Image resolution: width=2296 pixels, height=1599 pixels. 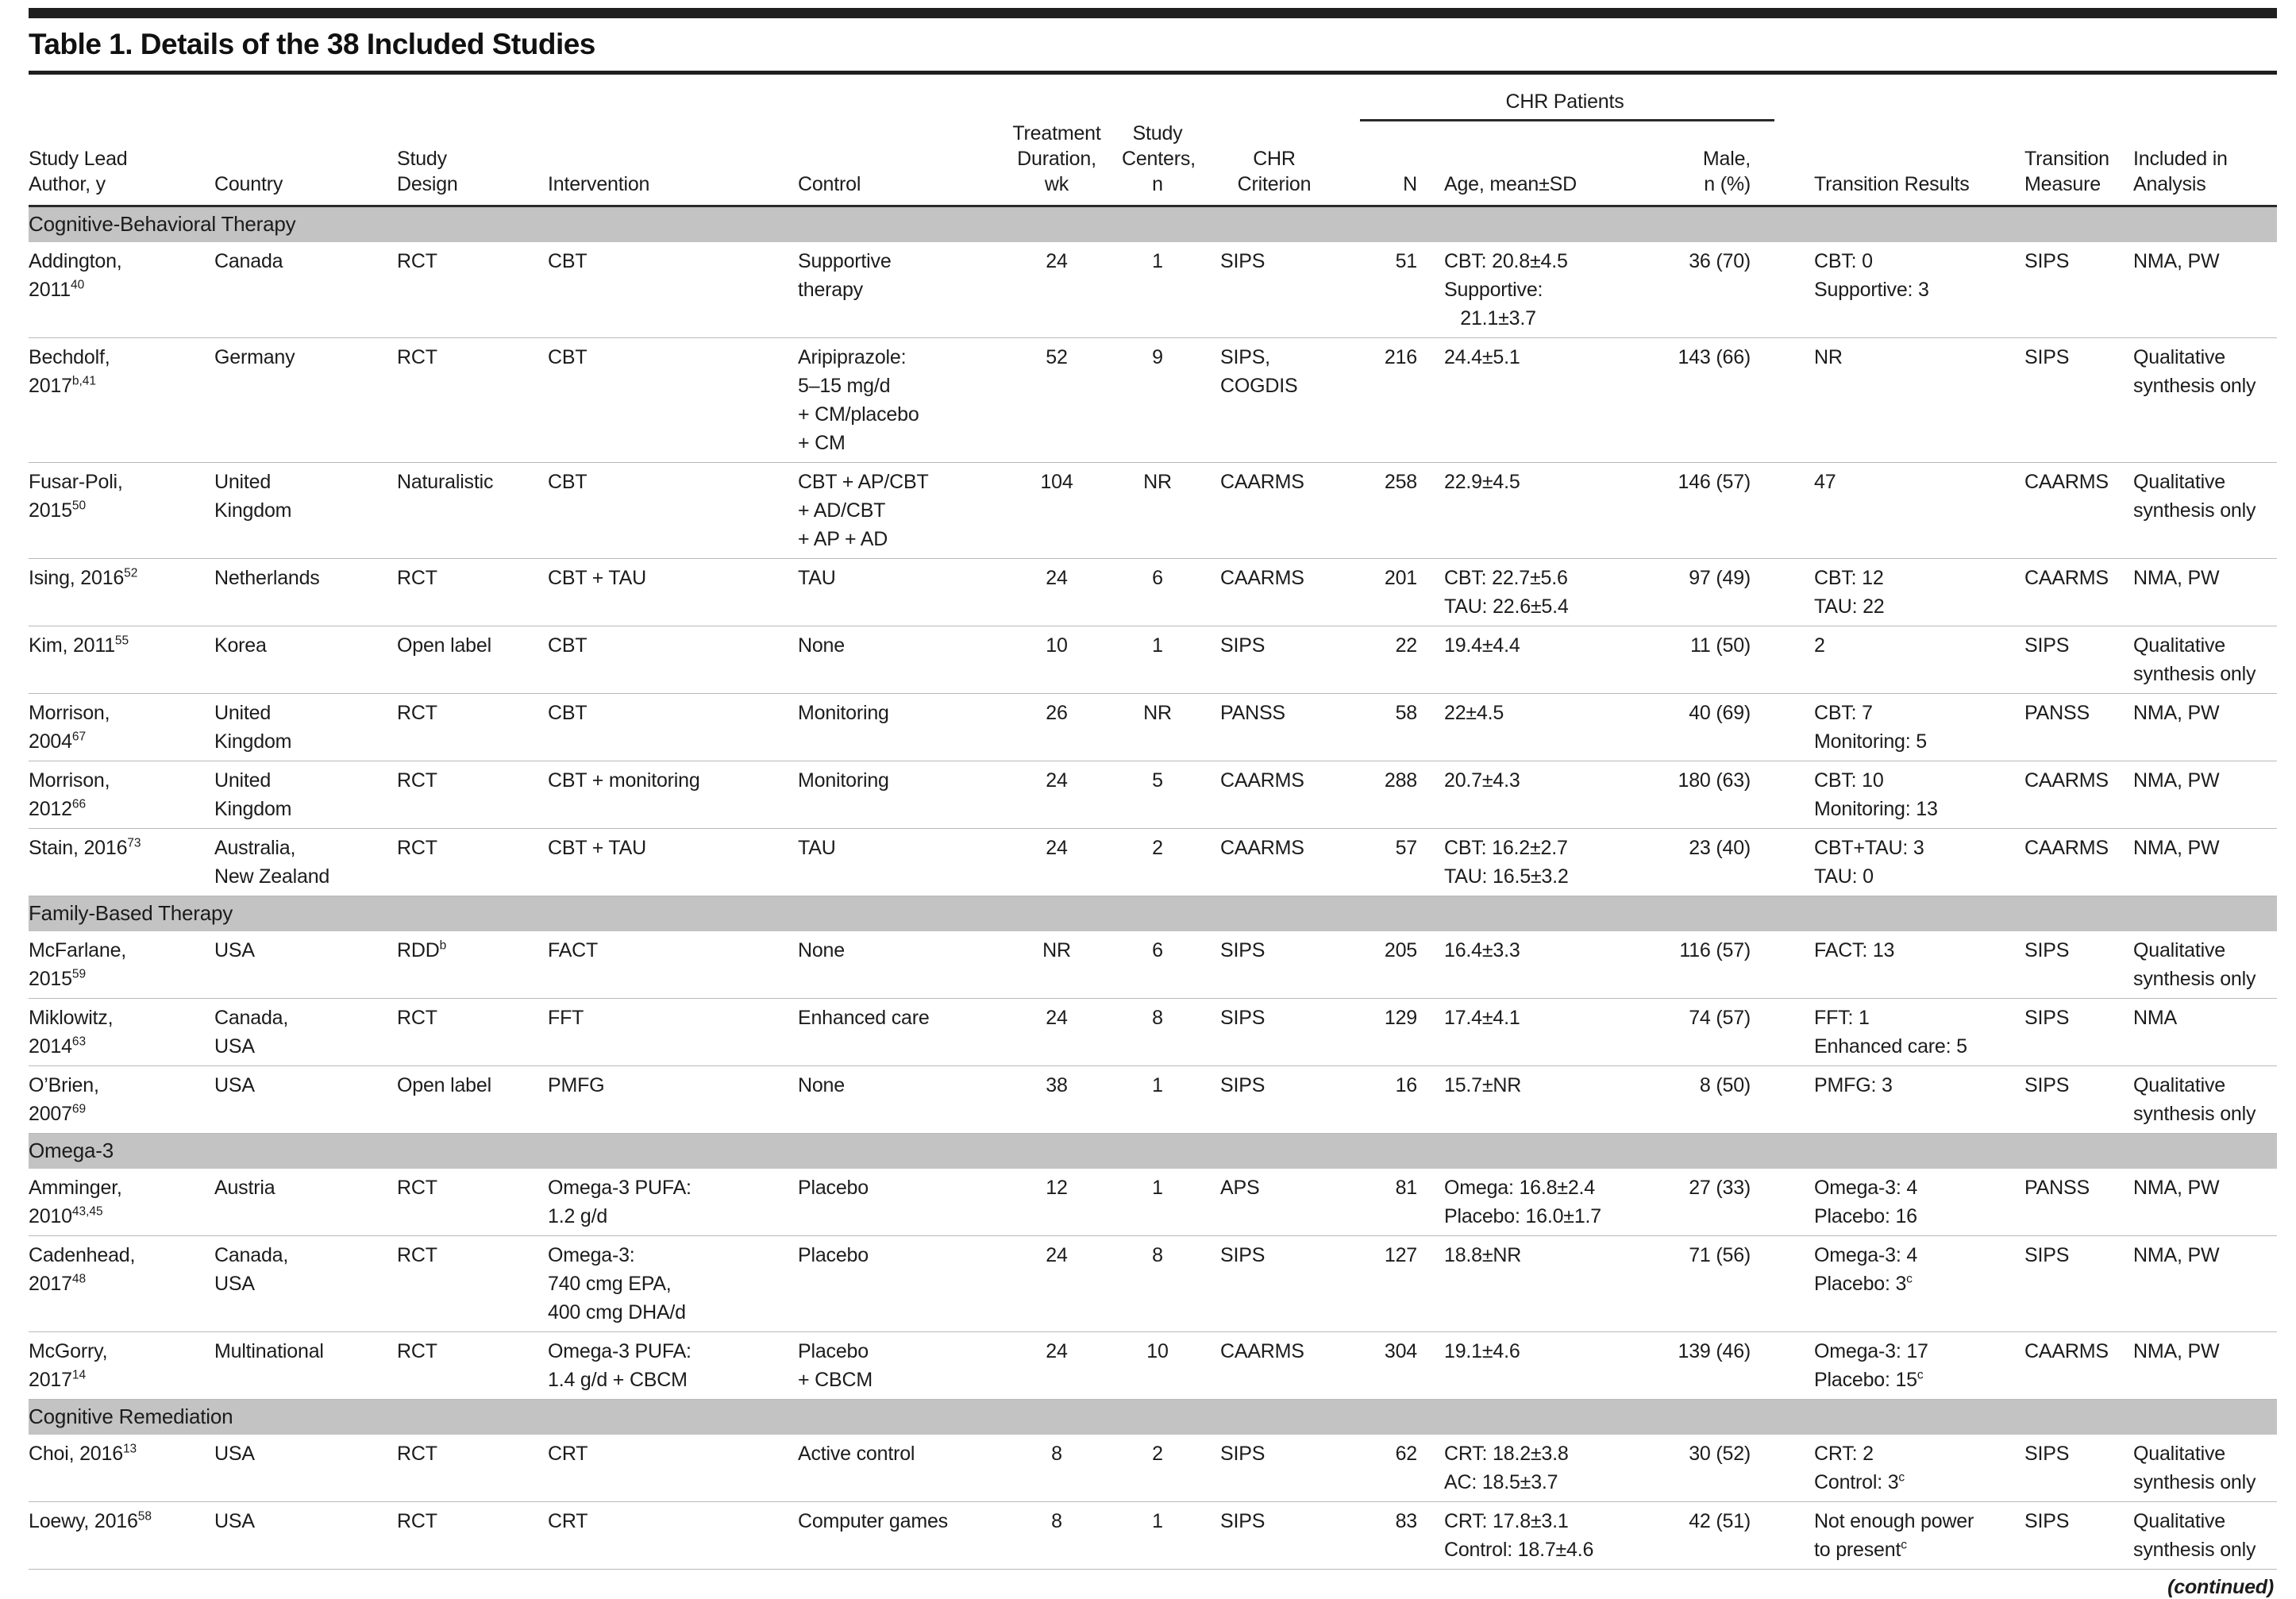 I want to click on cell-duration: 8, so click(x=1066, y=1468).